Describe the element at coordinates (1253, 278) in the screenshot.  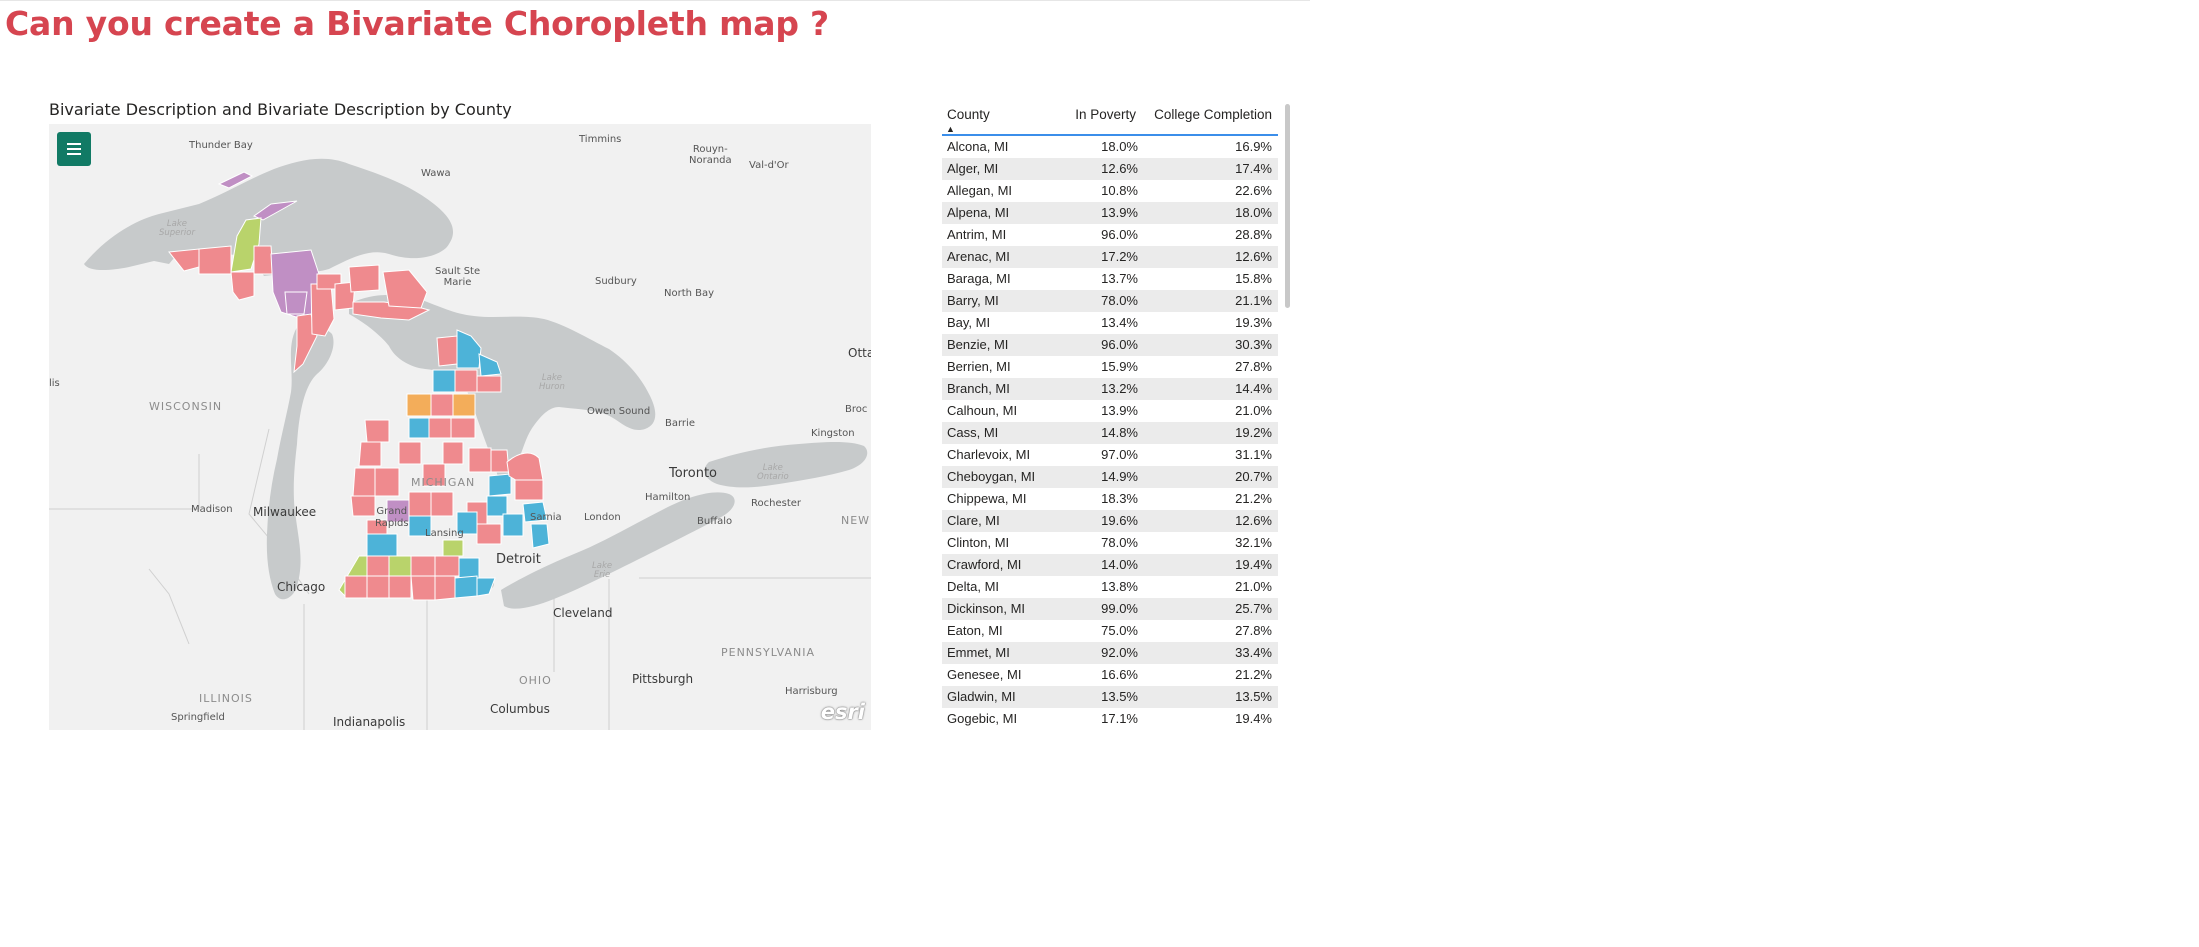
I see `cell-college-completion: 15.8%` at that location.